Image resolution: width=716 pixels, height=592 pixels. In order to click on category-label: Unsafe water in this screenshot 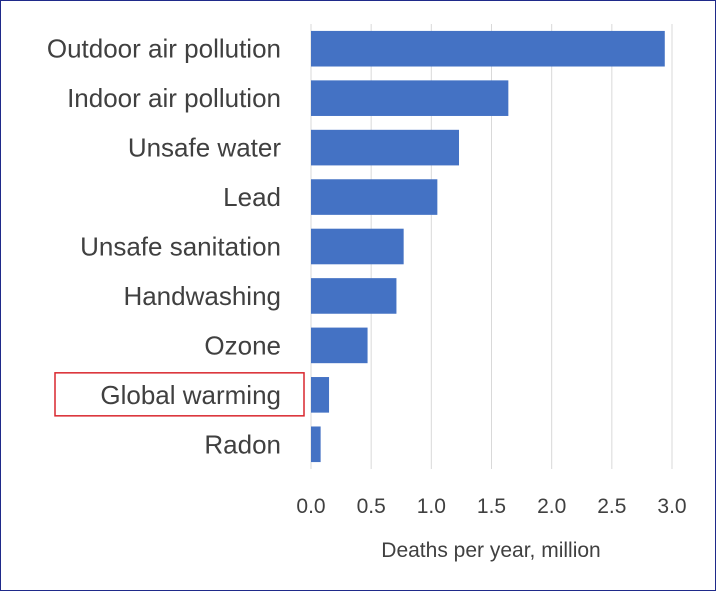, I will do `click(205, 148)`.